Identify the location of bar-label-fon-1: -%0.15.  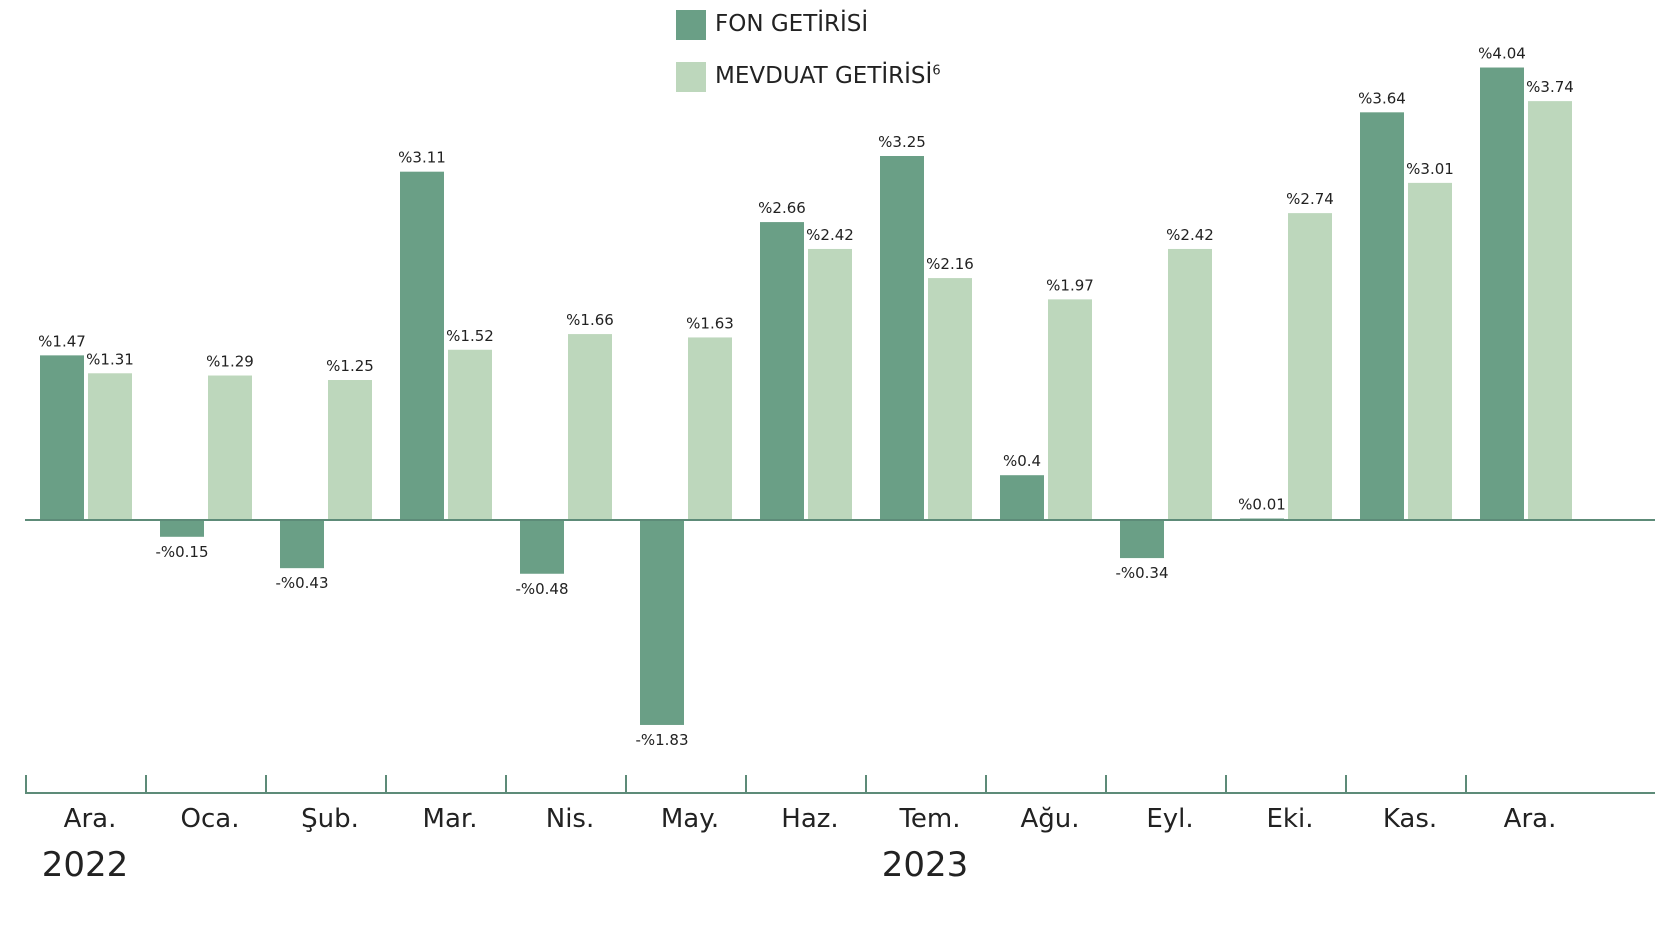
(181, 552).